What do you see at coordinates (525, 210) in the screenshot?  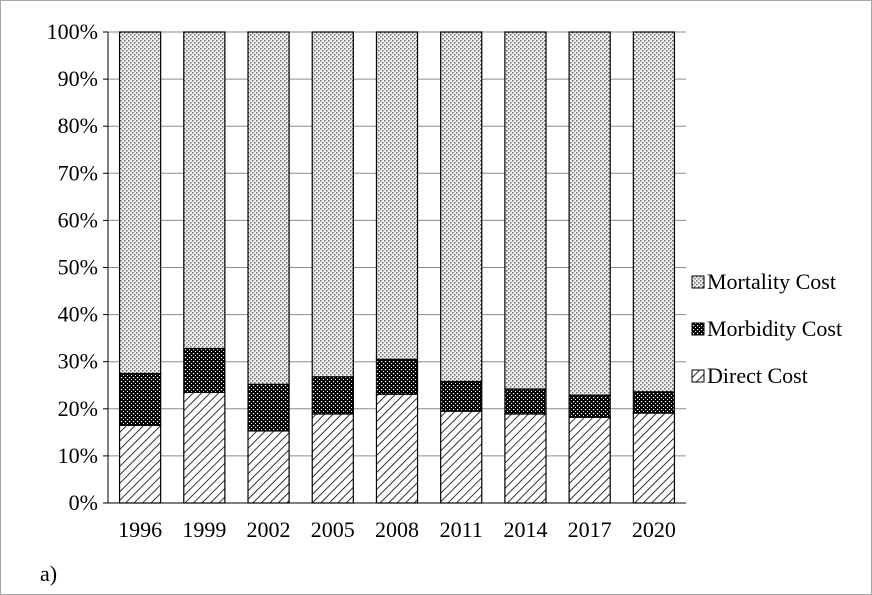 I see `bar-mortality-cost-2014` at bounding box center [525, 210].